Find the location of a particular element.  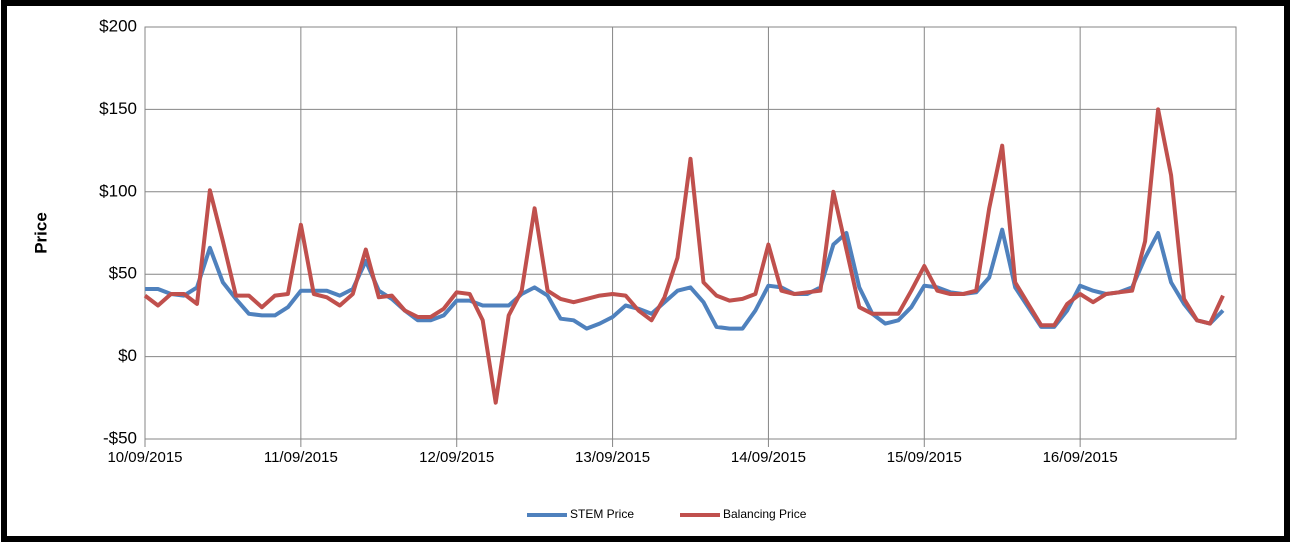

x-tick-label: 14/09/2015 is located at coordinates (768, 457).